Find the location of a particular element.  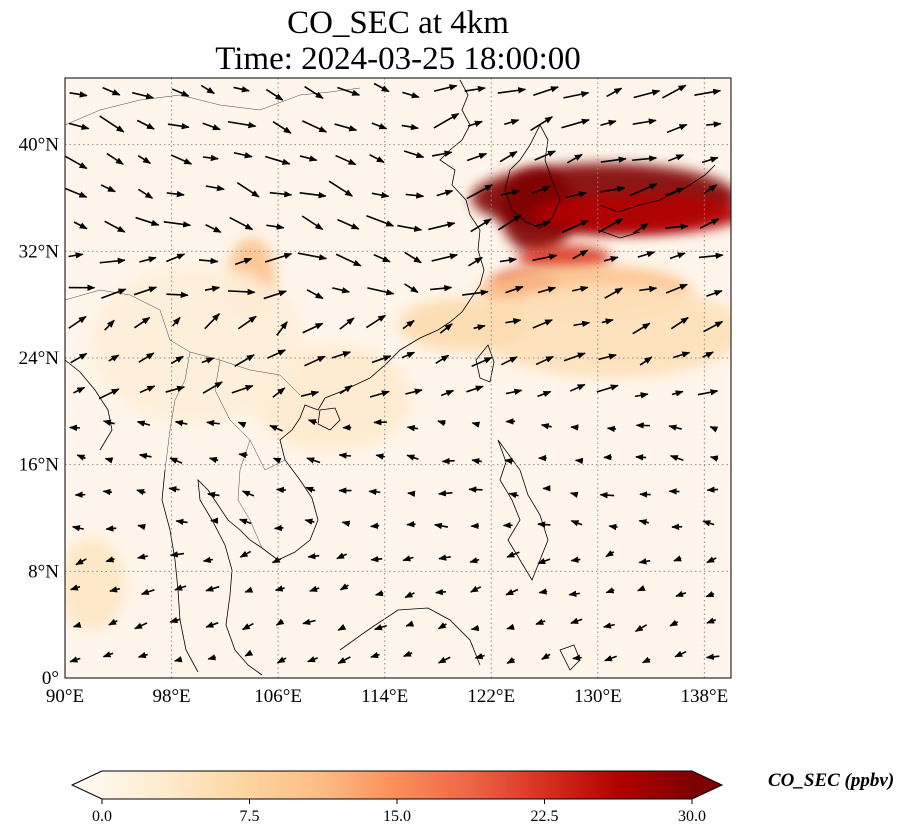

y-tick-label: 32°N is located at coordinates (39, 251).